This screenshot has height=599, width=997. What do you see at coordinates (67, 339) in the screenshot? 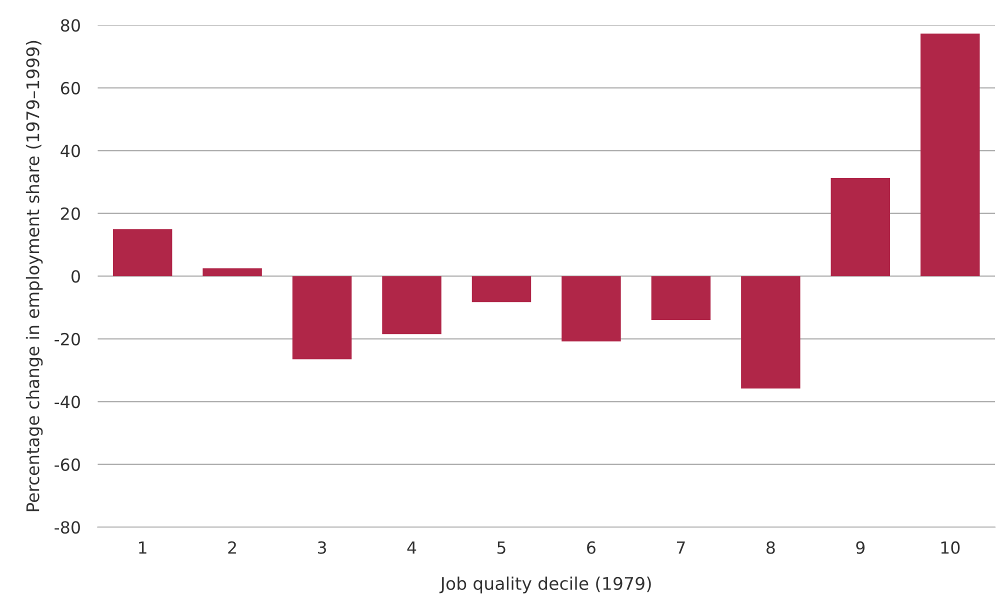
I see `y-tick-label: -20` at bounding box center [67, 339].